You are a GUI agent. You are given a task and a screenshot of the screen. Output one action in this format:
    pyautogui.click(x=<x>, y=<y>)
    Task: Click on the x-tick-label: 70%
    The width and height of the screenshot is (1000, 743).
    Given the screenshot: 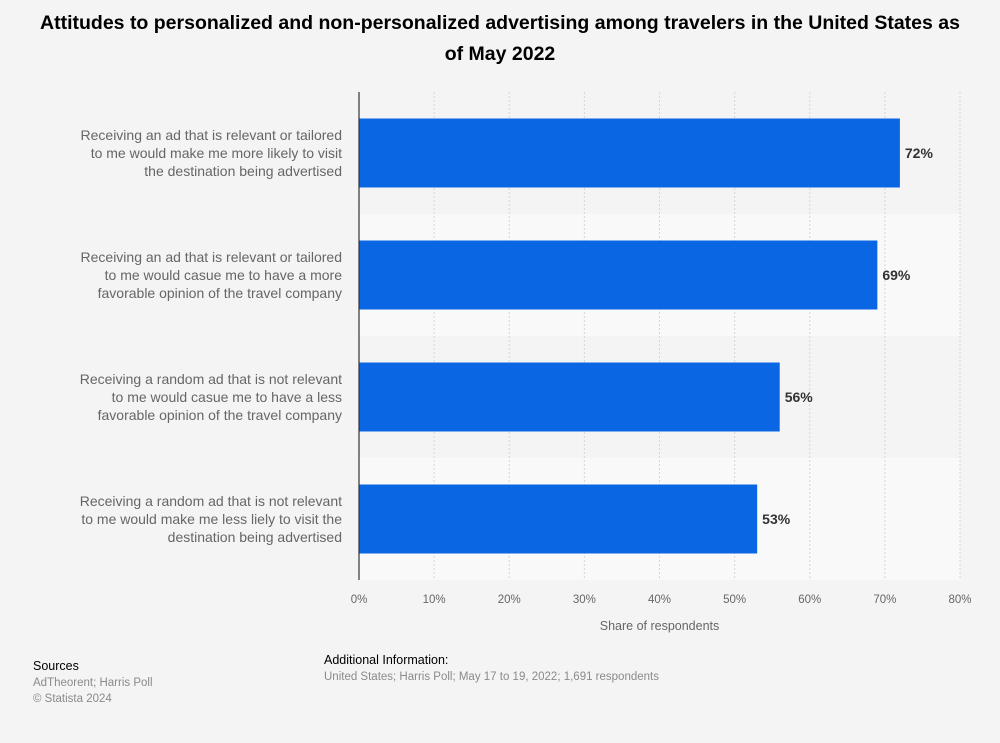 What is the action you would take?
    pyautogui.click(x=884, y=600)
    